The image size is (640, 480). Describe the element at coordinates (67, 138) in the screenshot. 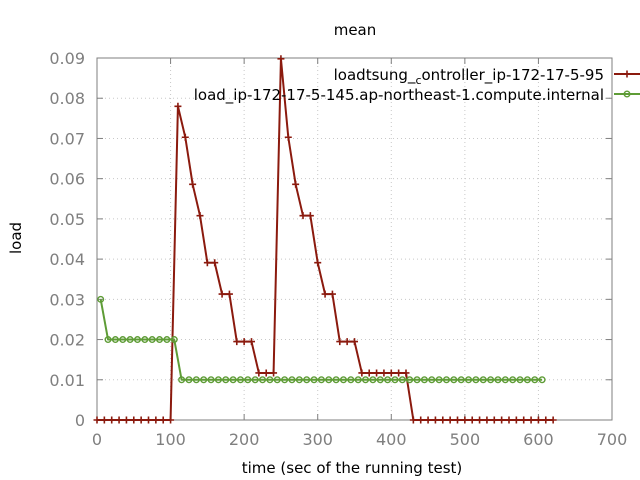

I see `y-tick-label: 0.07` at that location.